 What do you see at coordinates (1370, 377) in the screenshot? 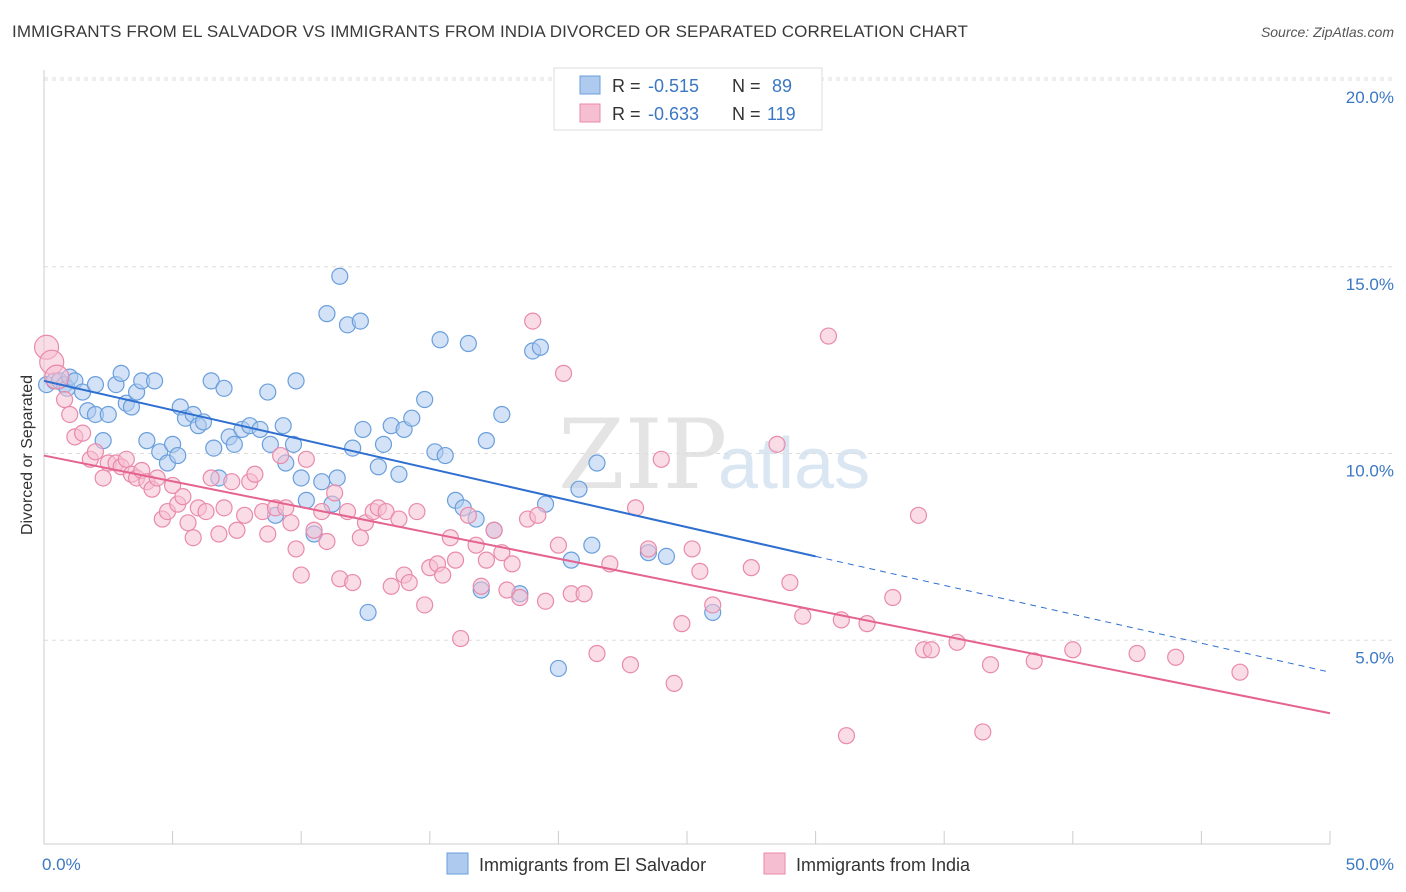
I see `y-tick-labels: 5.0% 10.0% 15.0% 20.0%` at bounding box center [1370, 377].